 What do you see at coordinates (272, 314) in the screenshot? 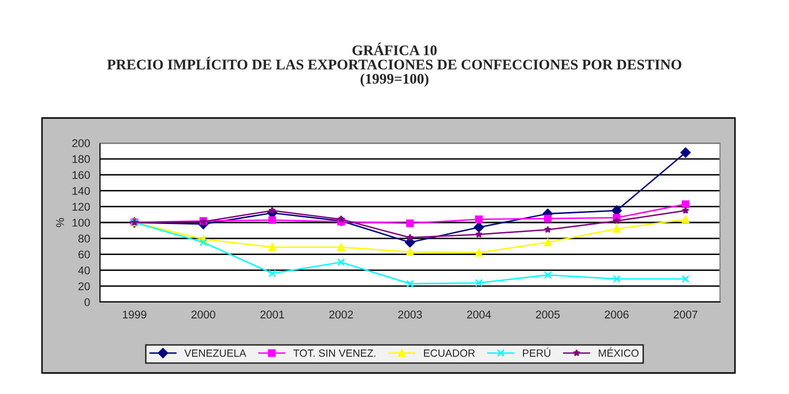
I see `x-tick-label: 2001` at bounding box center [272, 314].